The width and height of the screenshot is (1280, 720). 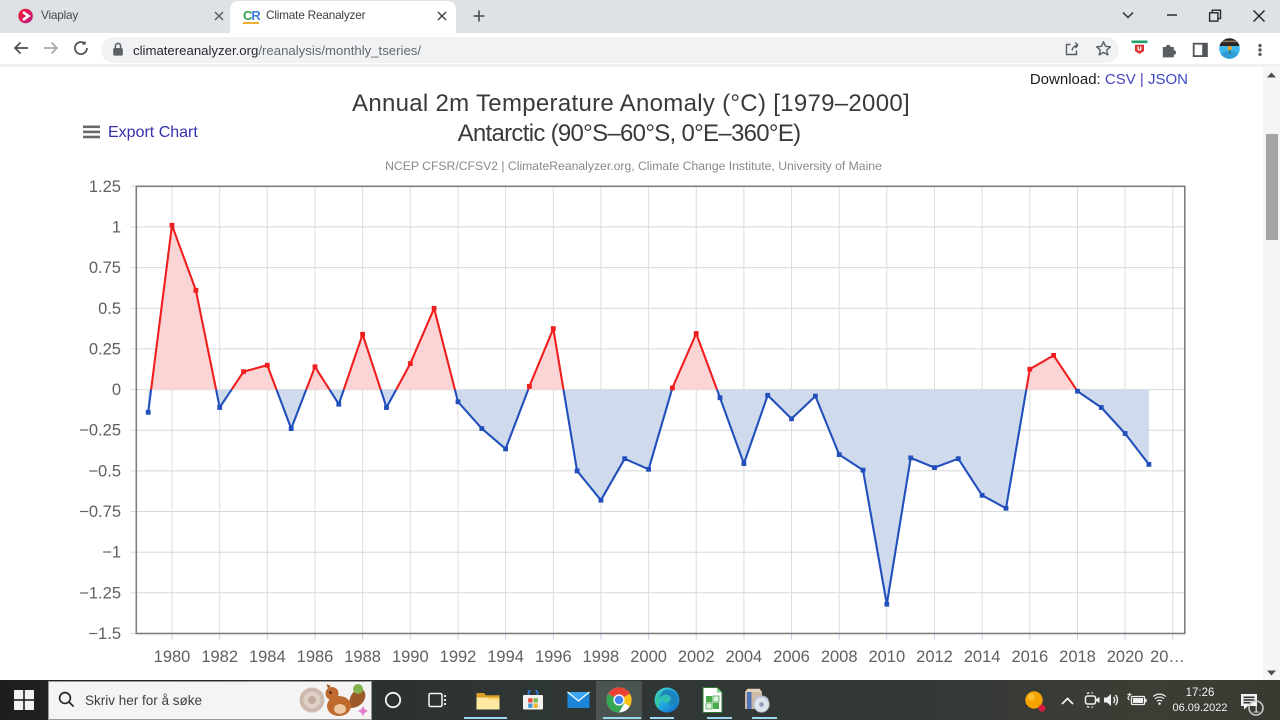 I want to click on svg-text: 2000, so click(x=648, y=657).